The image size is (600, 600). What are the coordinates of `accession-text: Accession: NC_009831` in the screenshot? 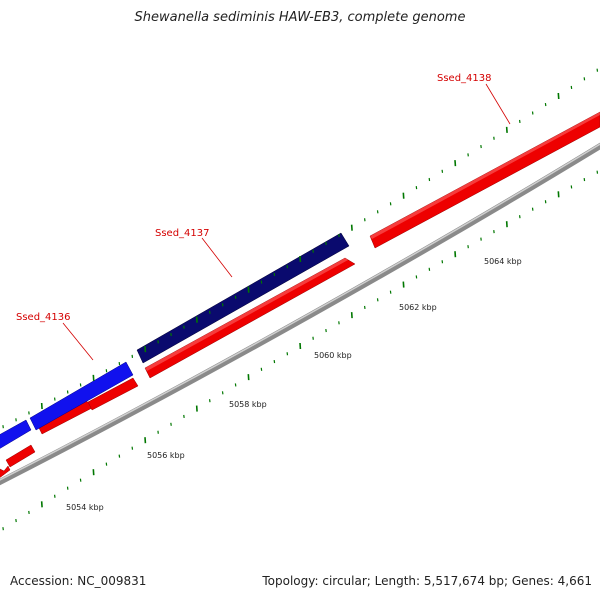 It's located at (78, 581).